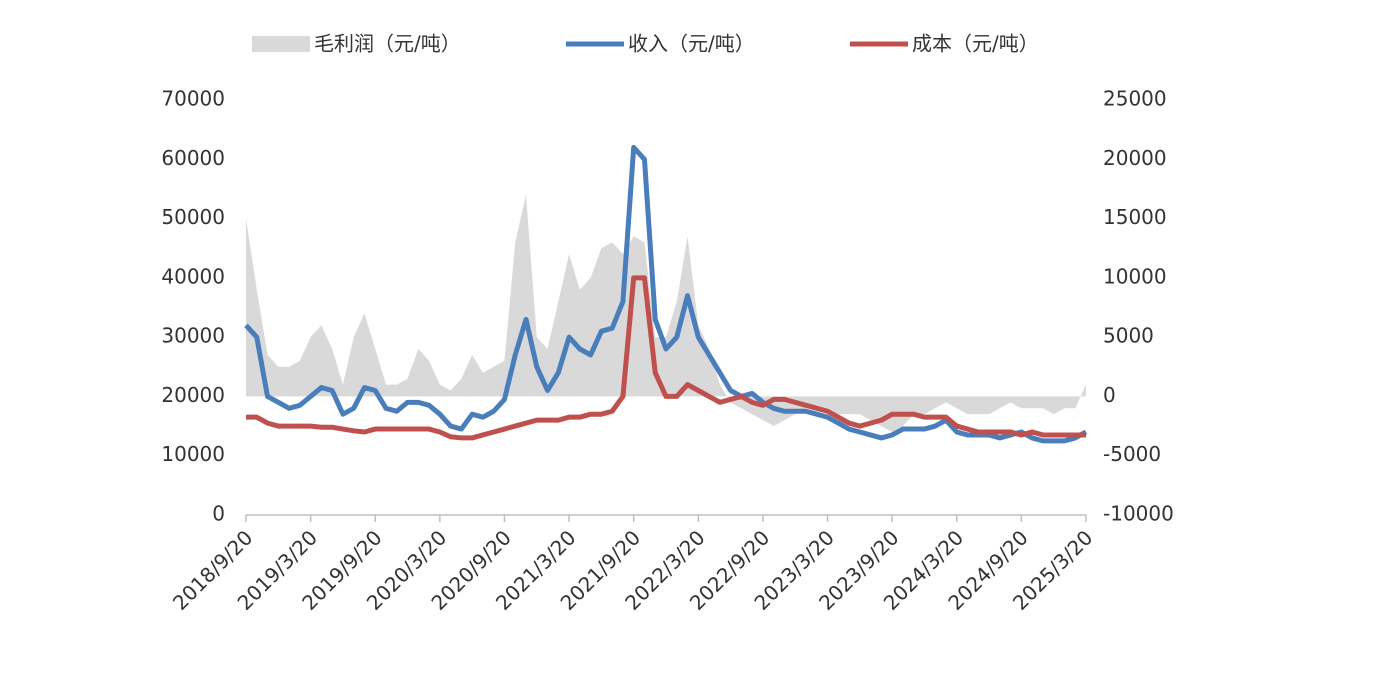  Describe the element at coordinates (193, 158) in the screenshot. I see `y-tick-label: 60000` at that location.